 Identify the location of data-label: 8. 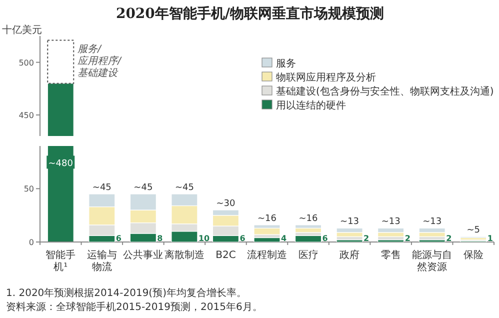
(160, 238).